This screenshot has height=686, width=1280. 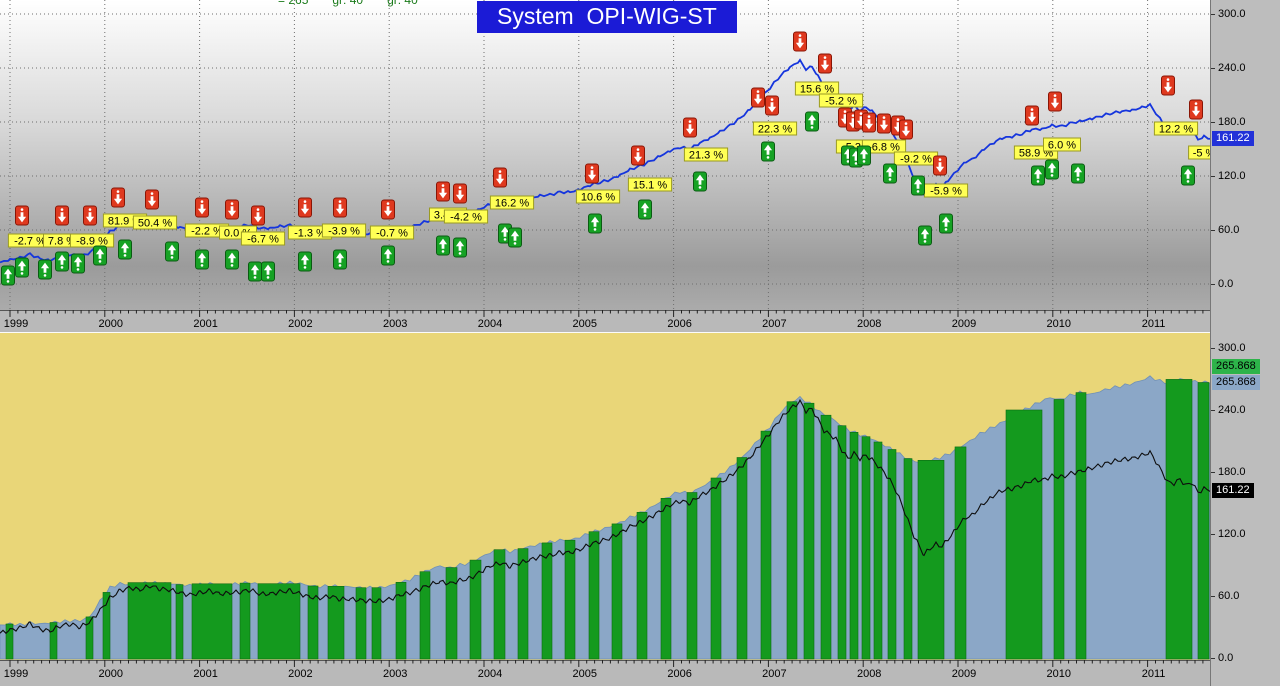 I want to click on trade-return-label: 12.2 %, so click(x=1176, y=128).